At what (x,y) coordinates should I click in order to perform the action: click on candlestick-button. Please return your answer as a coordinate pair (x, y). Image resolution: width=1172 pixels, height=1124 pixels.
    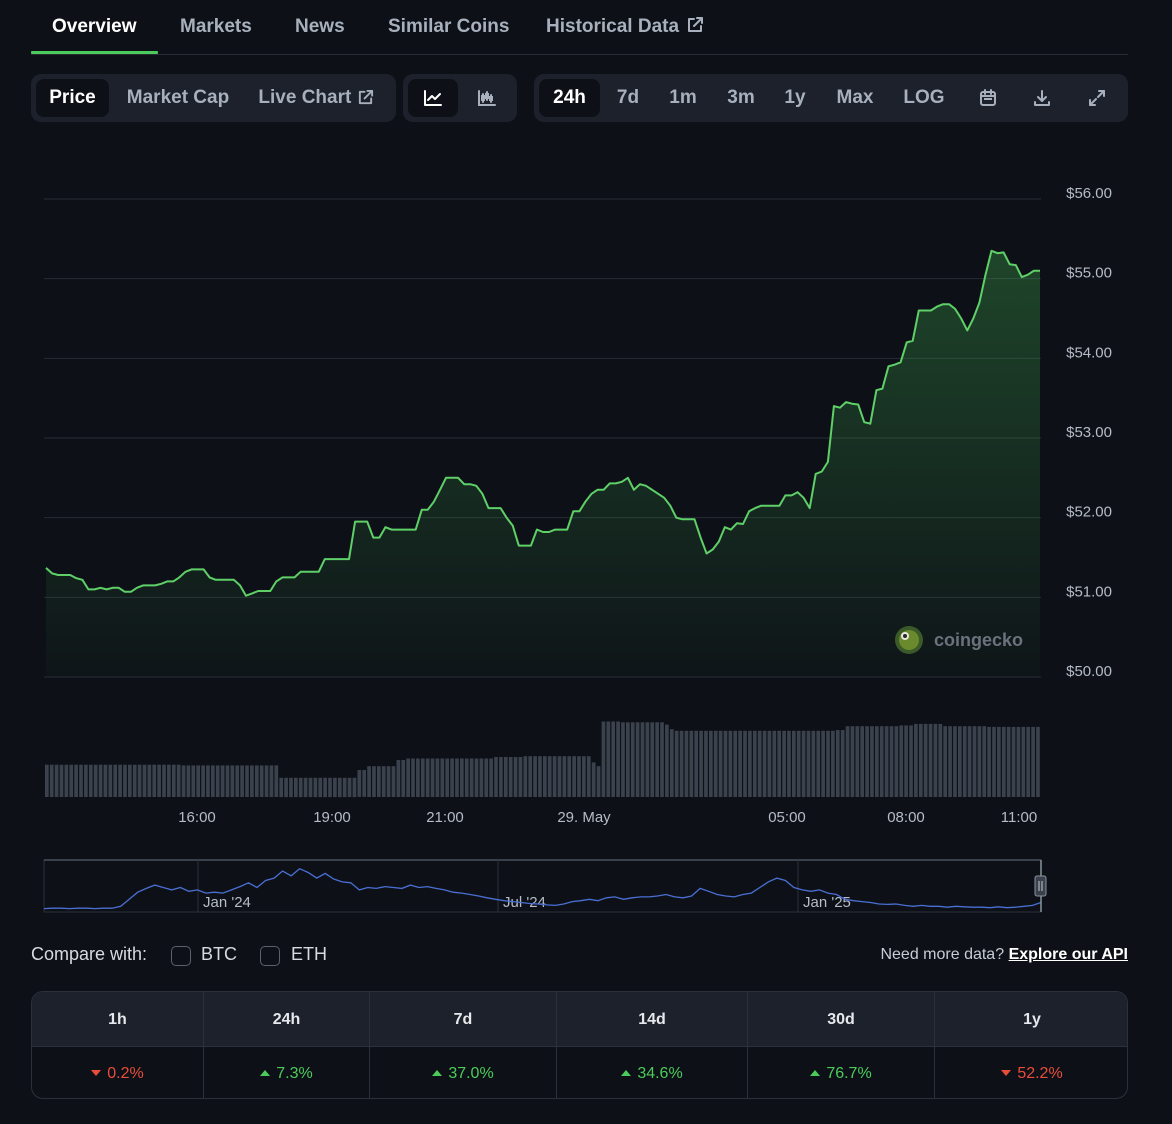
    Looking at the image, I should click on (487, 98).